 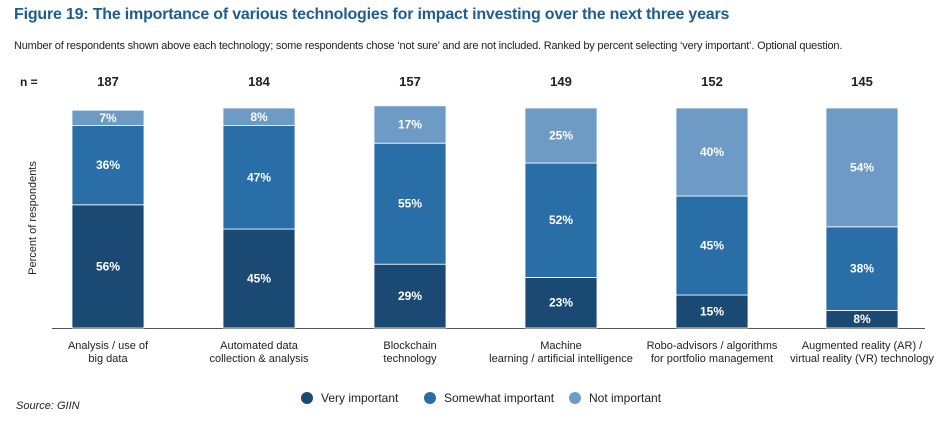 I want to click on n-count-4: 149, so click(x=561, y=81).